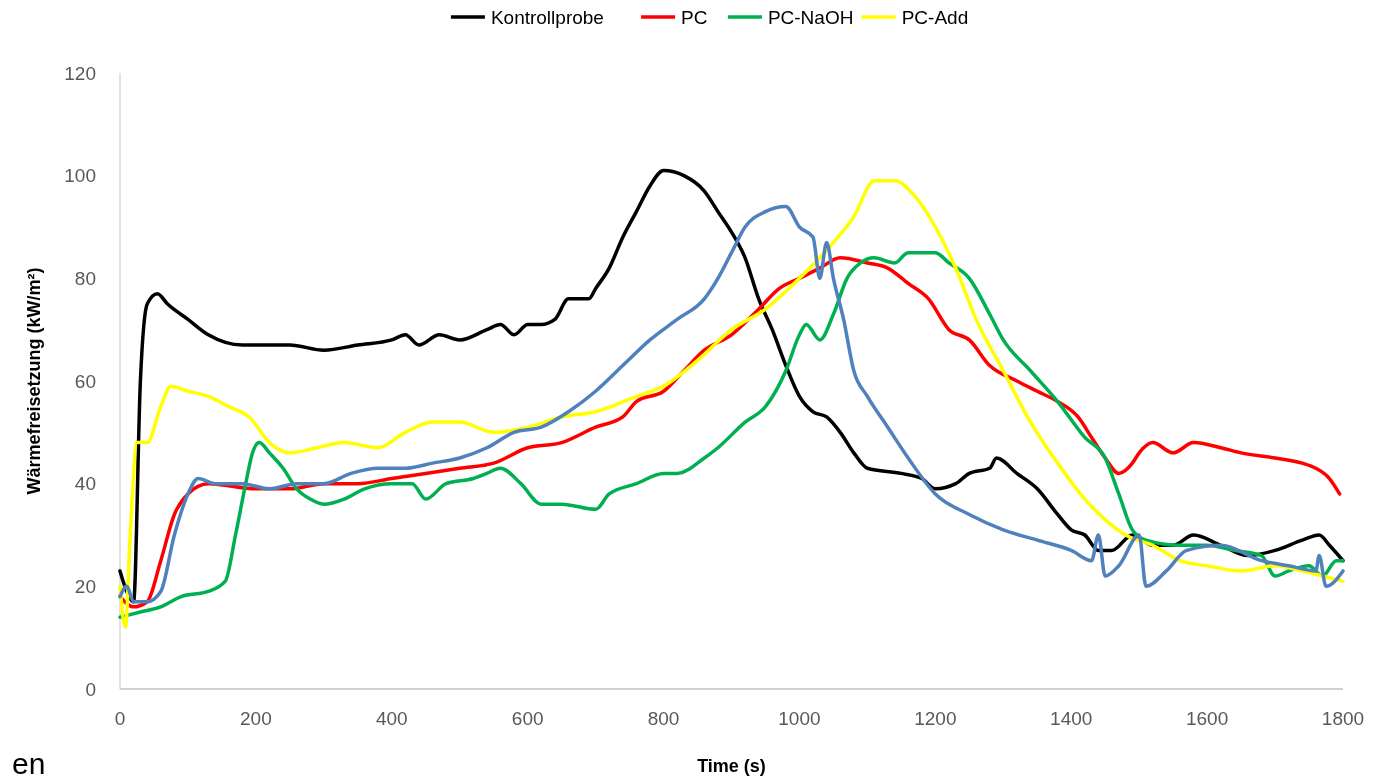 The height and width of the screenshot is (780, 1397). What do you see at coordinates (935, 17) in the screenshot?
I see `legend-label: PC-Add` at bounding box center [935, 17].